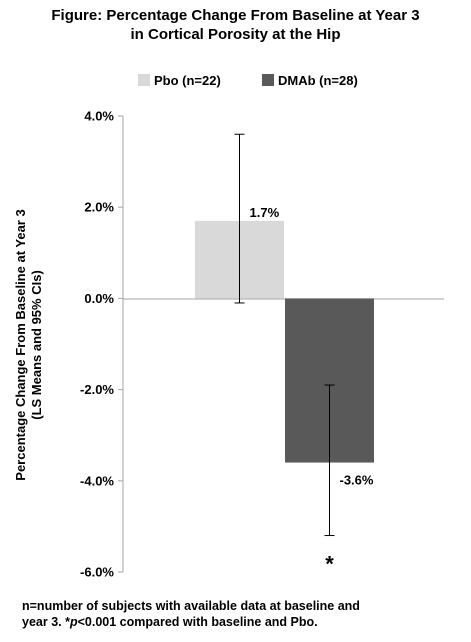 Image resolution: width=471 pixels, height=642 pixels. I want to click on legend: Pbo (n=22) DMAb (n=28), so click(248, 80).